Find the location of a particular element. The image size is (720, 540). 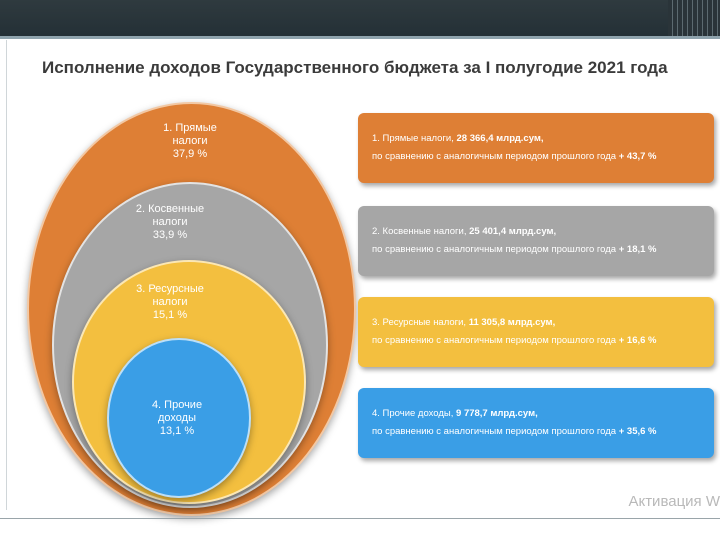

ellipse-label-line1: 1. Прямые is located at coordinates (190, 128).